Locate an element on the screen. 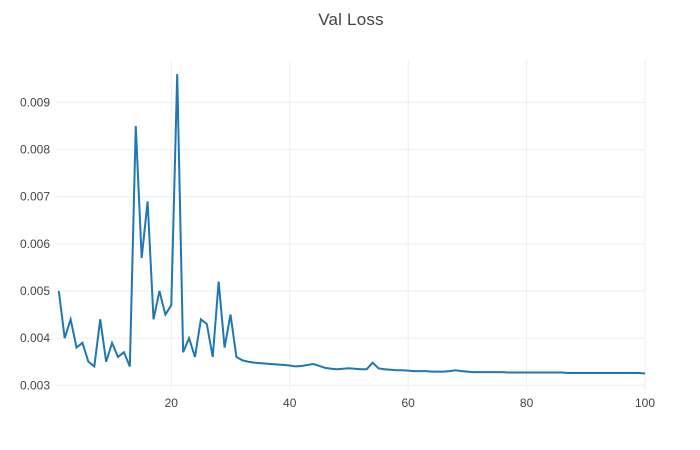 The height and width of the screenshot is (450, 700). y-tick-label: 0.006 is located at coordinates (35, 244).